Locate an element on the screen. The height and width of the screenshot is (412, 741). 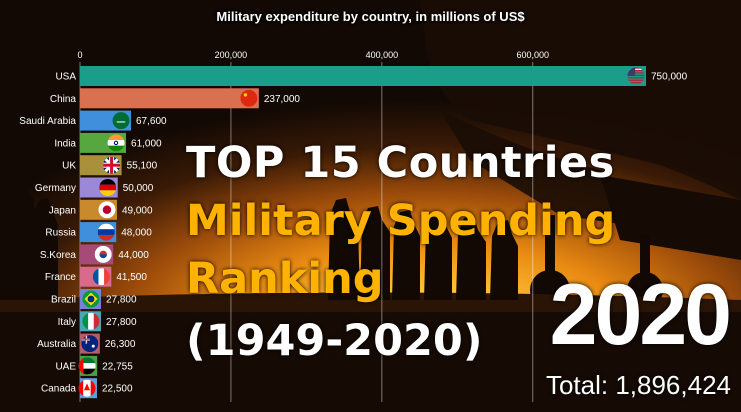
flag-canada-icon is located at coordinates (87, 388).